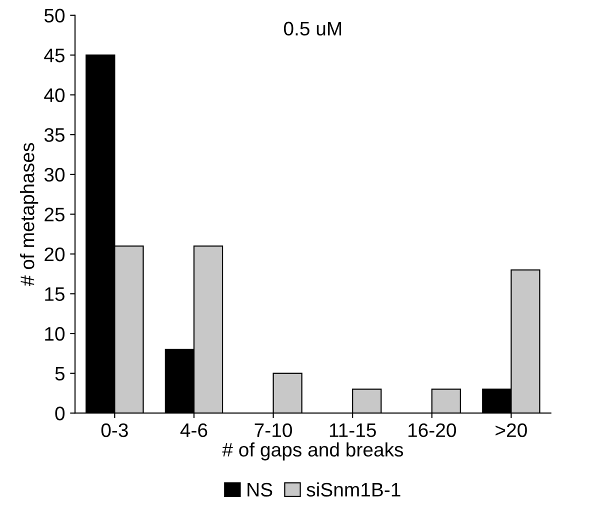 The width and height of the screenshot is (610, 510). What do you see at coordinates (59, 373) in the screenshot?
I see `y-tick-label: 5` at bounding box center [59, 373].